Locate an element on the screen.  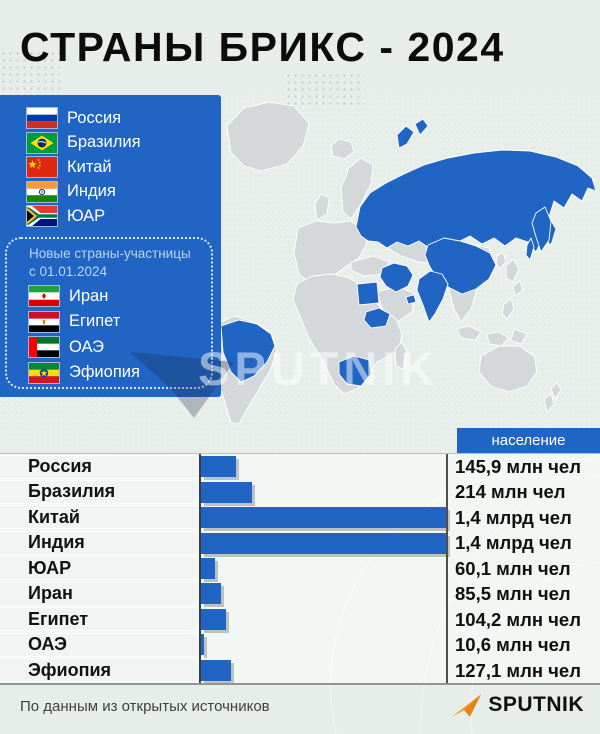
country-label: ОАЭ is located at coordinates (47, 644).